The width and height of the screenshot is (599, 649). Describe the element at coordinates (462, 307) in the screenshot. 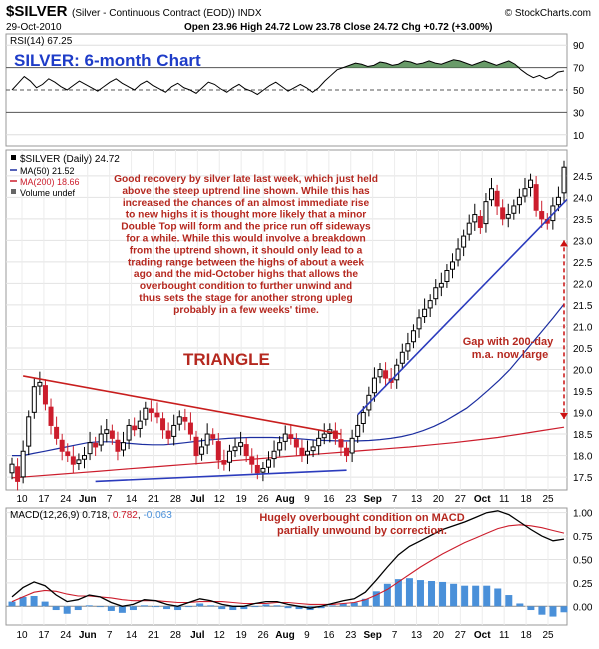

I see `uptrend-line` at that location.